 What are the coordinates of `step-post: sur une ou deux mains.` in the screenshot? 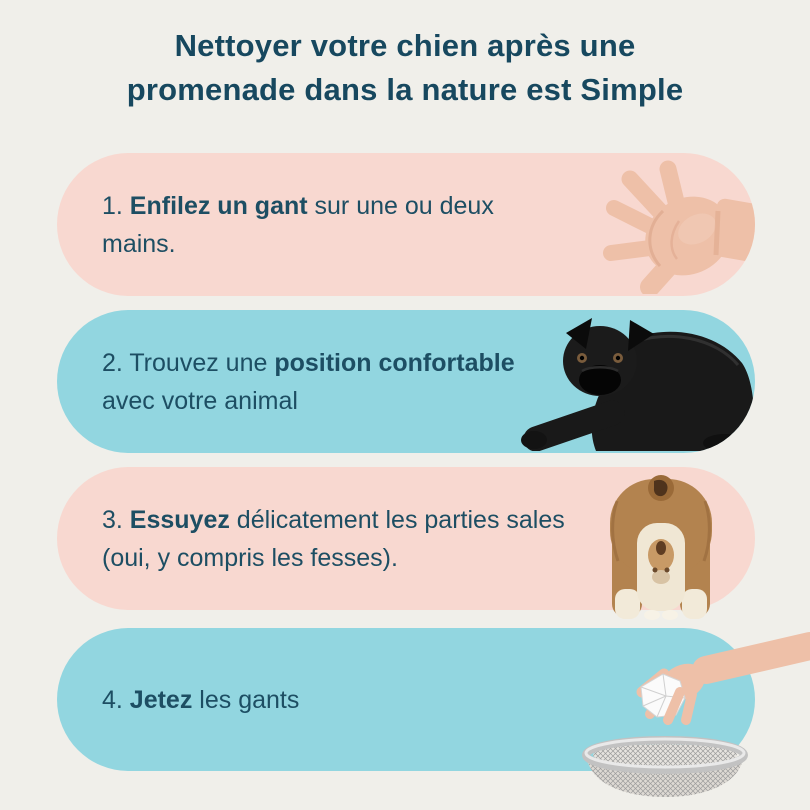 It's located at (298, 224).